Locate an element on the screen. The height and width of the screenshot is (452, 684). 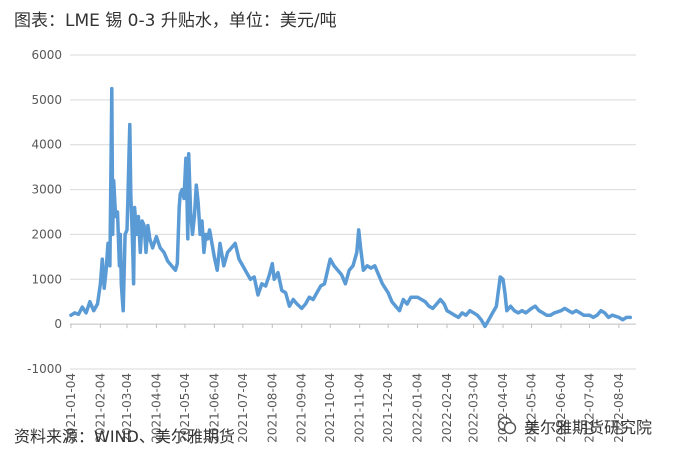
y-tick-label: 5000 is located at coordinates (46, 100).